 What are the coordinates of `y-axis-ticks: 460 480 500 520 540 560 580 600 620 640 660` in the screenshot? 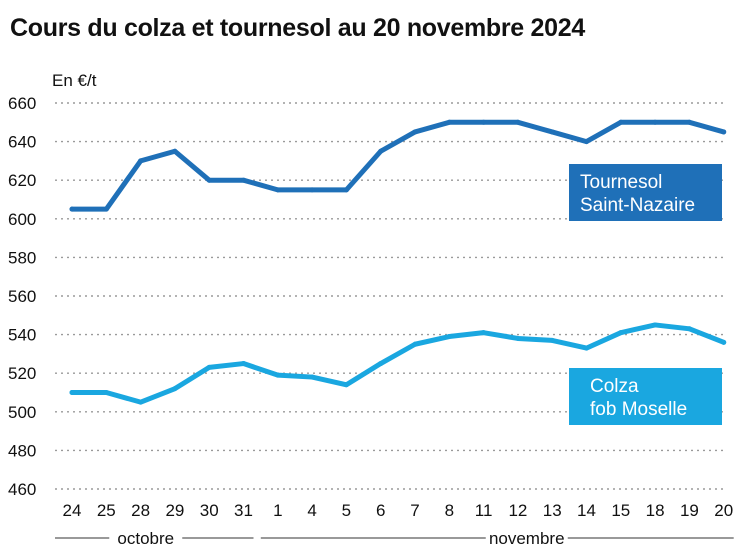 It's located at (22, 296).